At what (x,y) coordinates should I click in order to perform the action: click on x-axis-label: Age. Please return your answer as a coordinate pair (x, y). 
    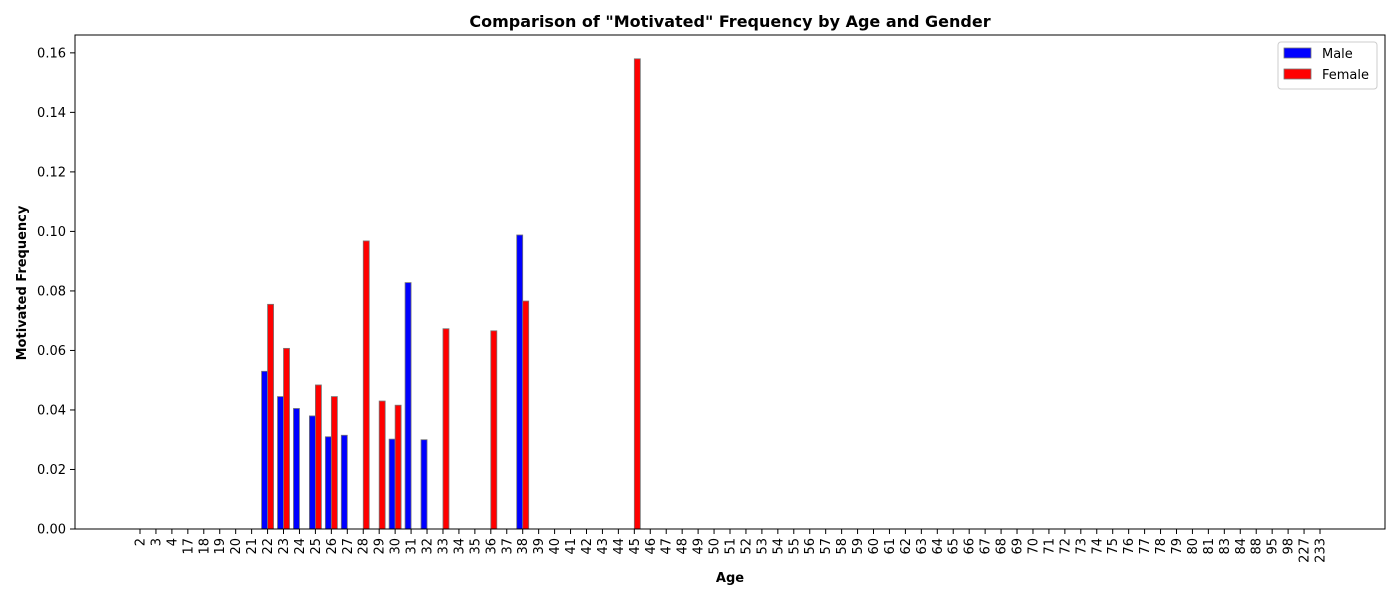
    Looking at the image, I should click on (730, 578).